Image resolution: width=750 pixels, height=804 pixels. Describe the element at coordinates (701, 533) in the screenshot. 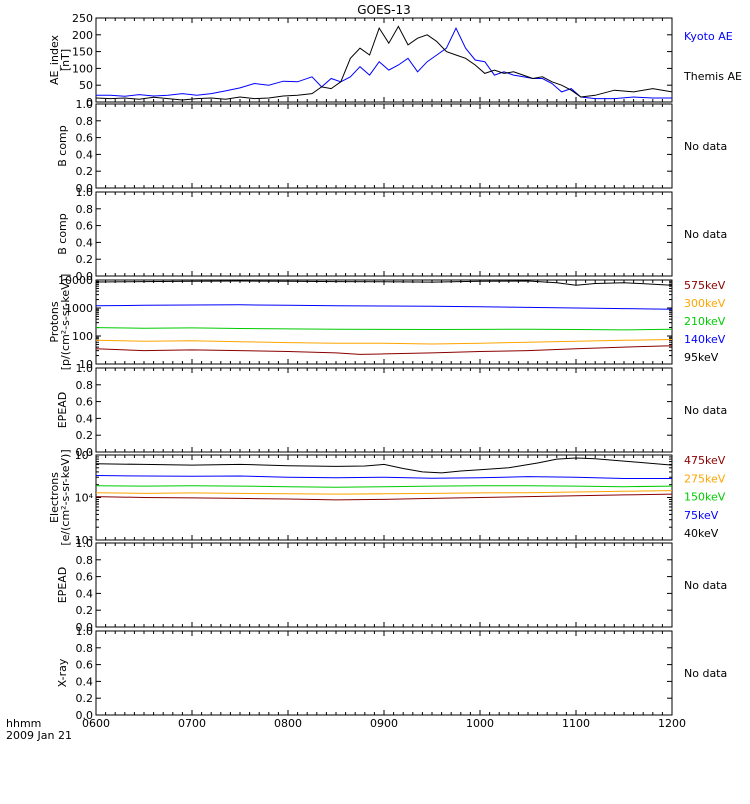

I see `legend-entry: 40keV` at that location.